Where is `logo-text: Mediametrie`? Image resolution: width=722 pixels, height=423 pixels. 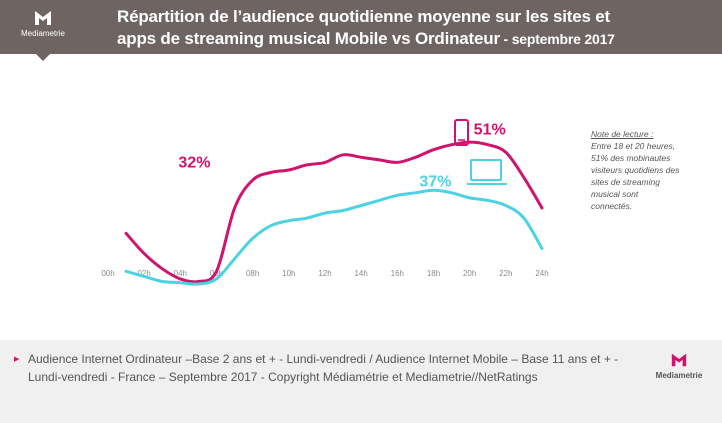 logo-text: Mediametrie is located at coordinates (42, 33).